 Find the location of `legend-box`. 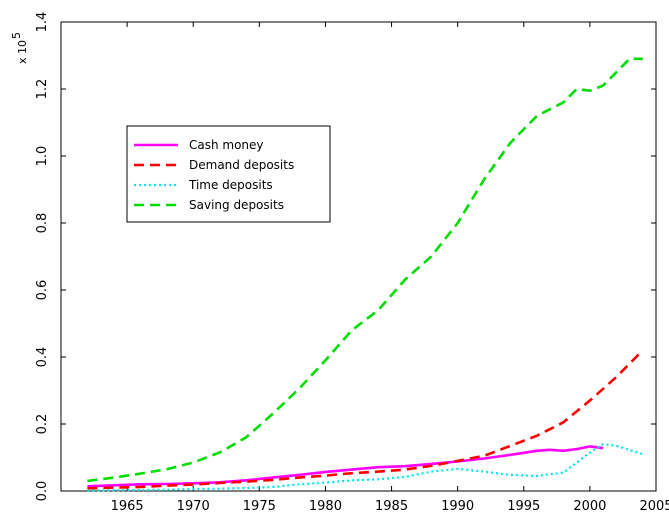

legend-box is located at coordinates (228, 174).